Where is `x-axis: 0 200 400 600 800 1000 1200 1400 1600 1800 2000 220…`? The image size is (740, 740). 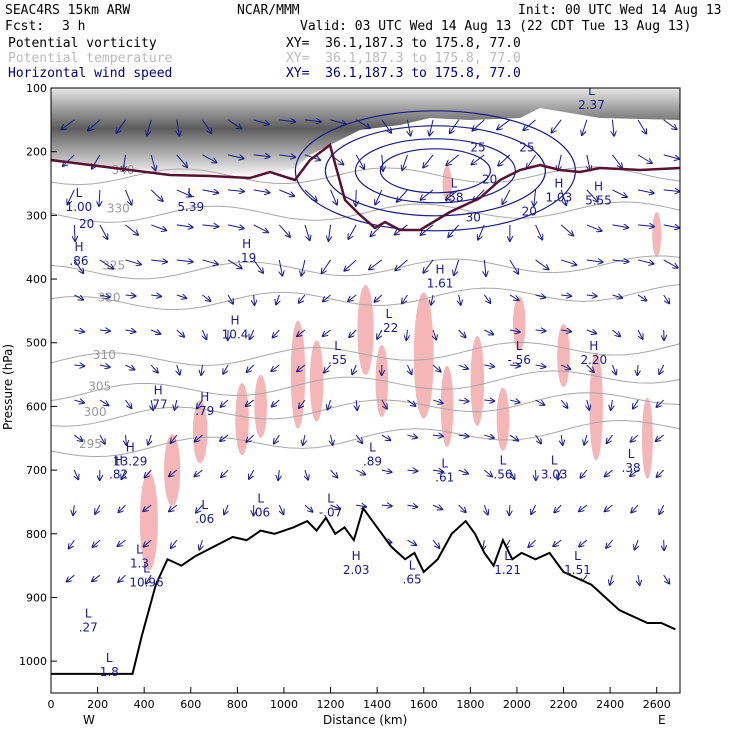 x-axis: 0 200 400 600 800 1000 1200 1400 1600 1800 2000 220… is located at coordinates (359, 699).